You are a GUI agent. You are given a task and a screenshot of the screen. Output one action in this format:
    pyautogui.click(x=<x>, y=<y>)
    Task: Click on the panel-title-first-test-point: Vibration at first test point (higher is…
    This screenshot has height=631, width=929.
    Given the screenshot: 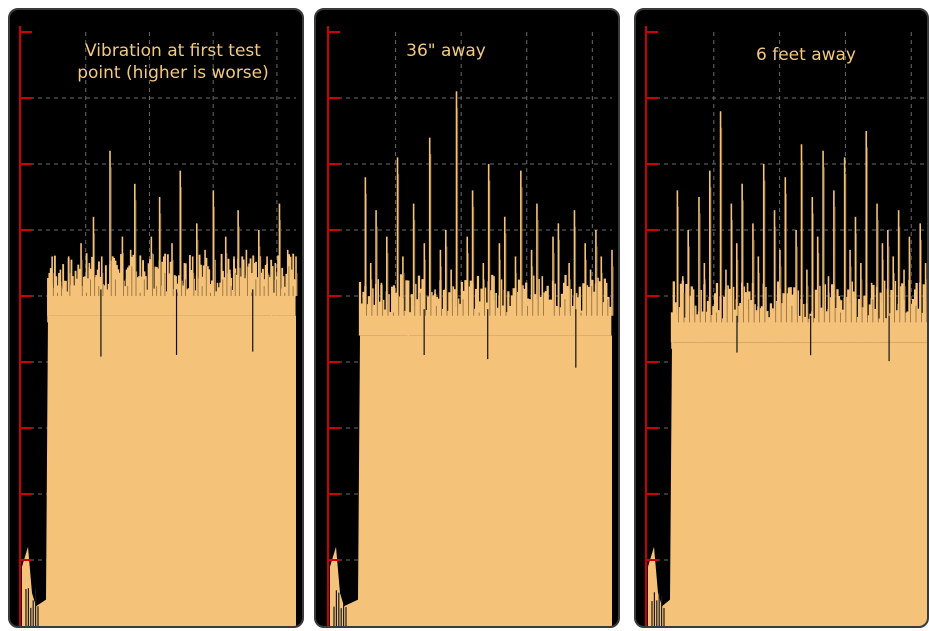 What is the action you would take?
    pyautogui.click(x=173, y=62)
    